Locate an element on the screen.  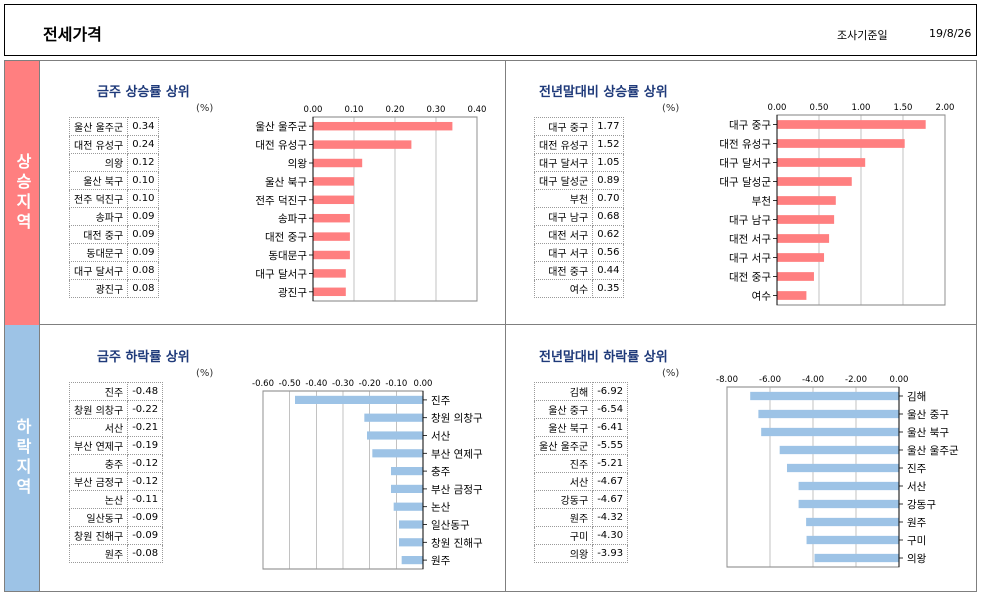
region-name: 진주 is located at coordinates (98, 391).